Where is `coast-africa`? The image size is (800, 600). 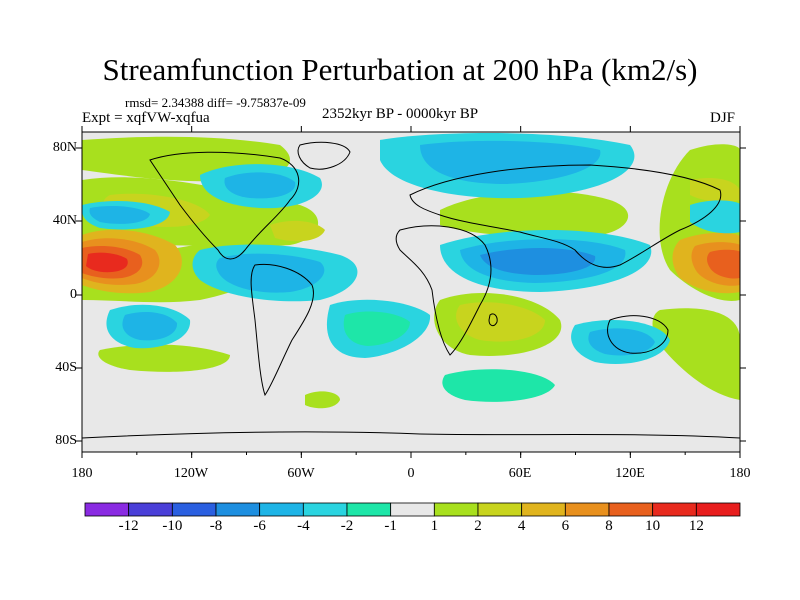 coast-africa is located at coordinates (443, 290).